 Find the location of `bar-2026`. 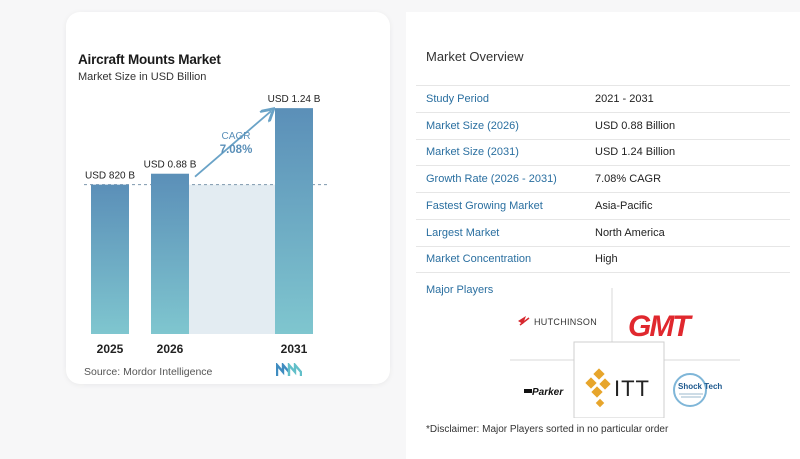

bar-2026 is located at coordinates (170, 253).